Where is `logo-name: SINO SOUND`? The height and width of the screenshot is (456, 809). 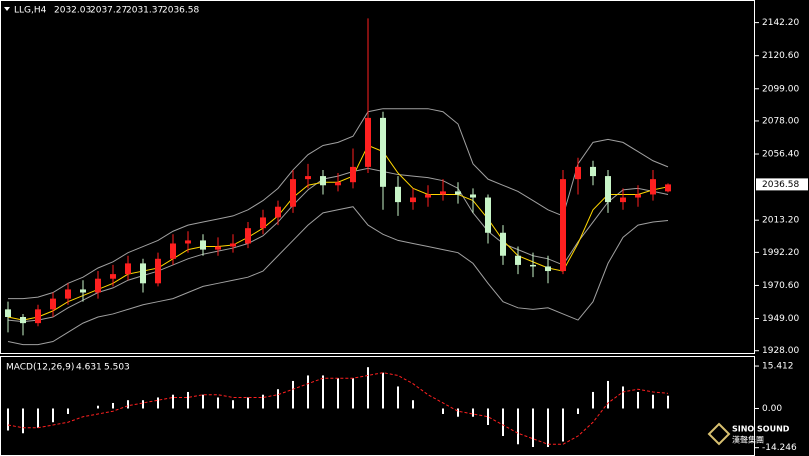 logo-name: SINO SOUND is located at coordinates (761, 429).